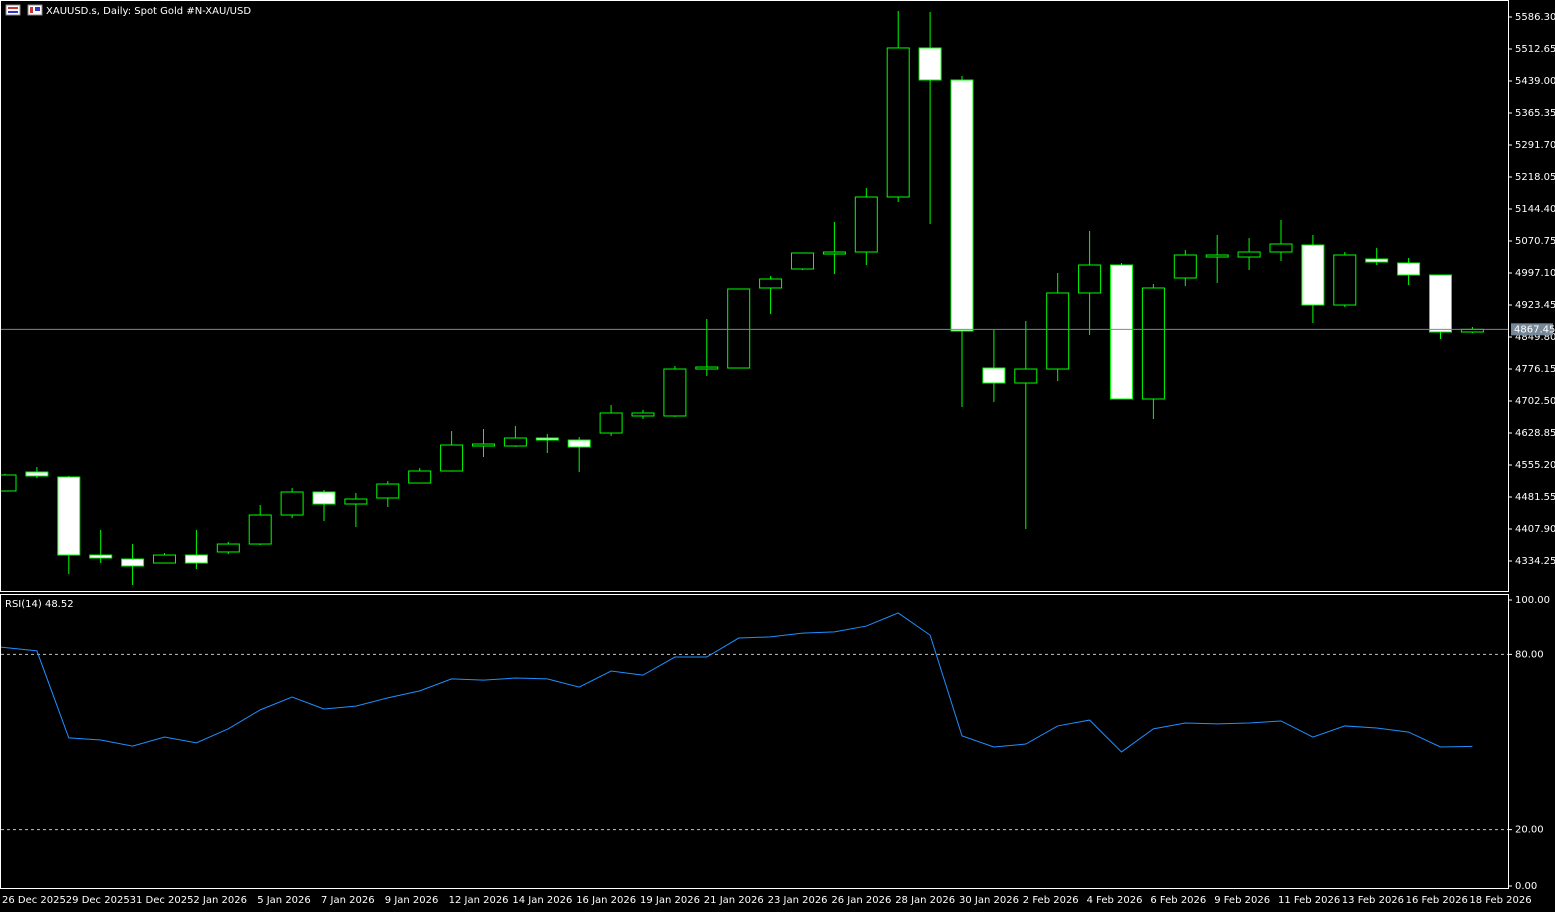 The image size is (1555, 912). What do you see at coordinates (1526, 886) in the screenshot?
I see `y-tick-label: 0.00` at bounding box center [1526, 886].